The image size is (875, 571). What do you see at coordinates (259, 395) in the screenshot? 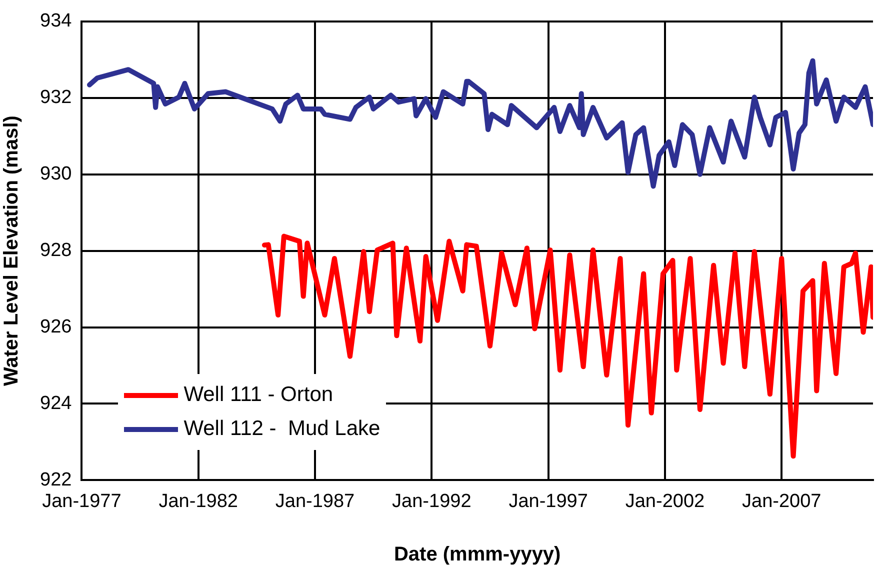
I see `legend-label: Well 111 - Orton` at bounding box center [259, 395].